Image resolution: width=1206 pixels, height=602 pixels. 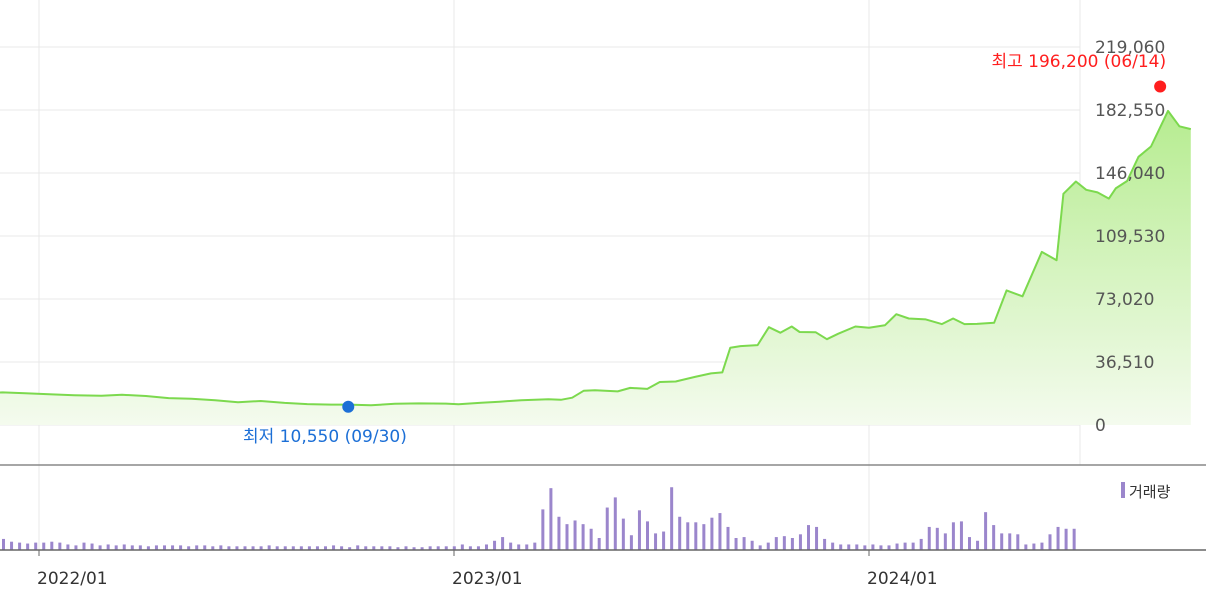 I want to click on high-marker, so click(x=1160, y=86).